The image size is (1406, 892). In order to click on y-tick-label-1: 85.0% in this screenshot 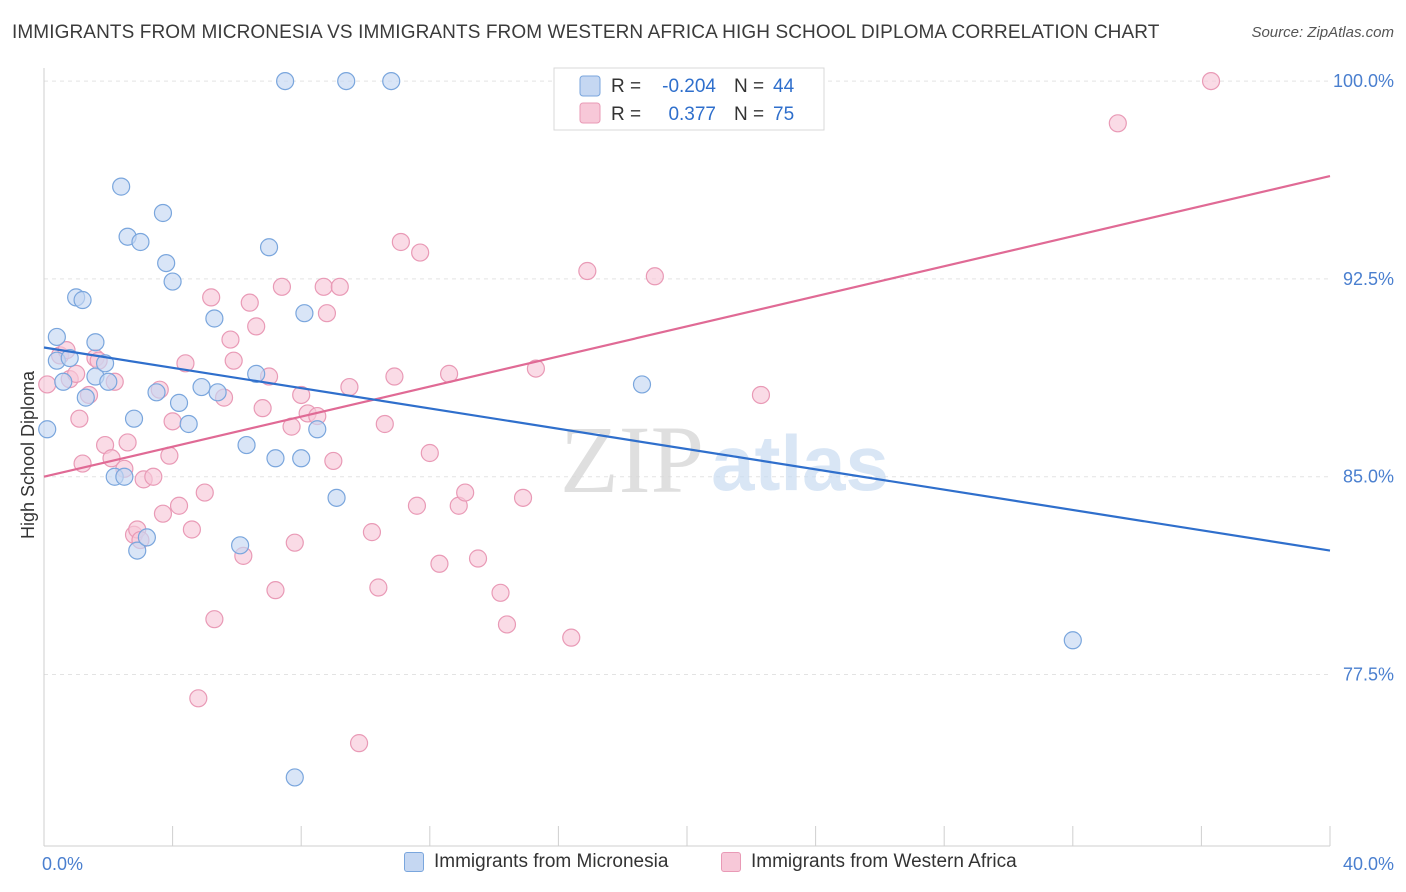, I will do `click(1368, 477)`.